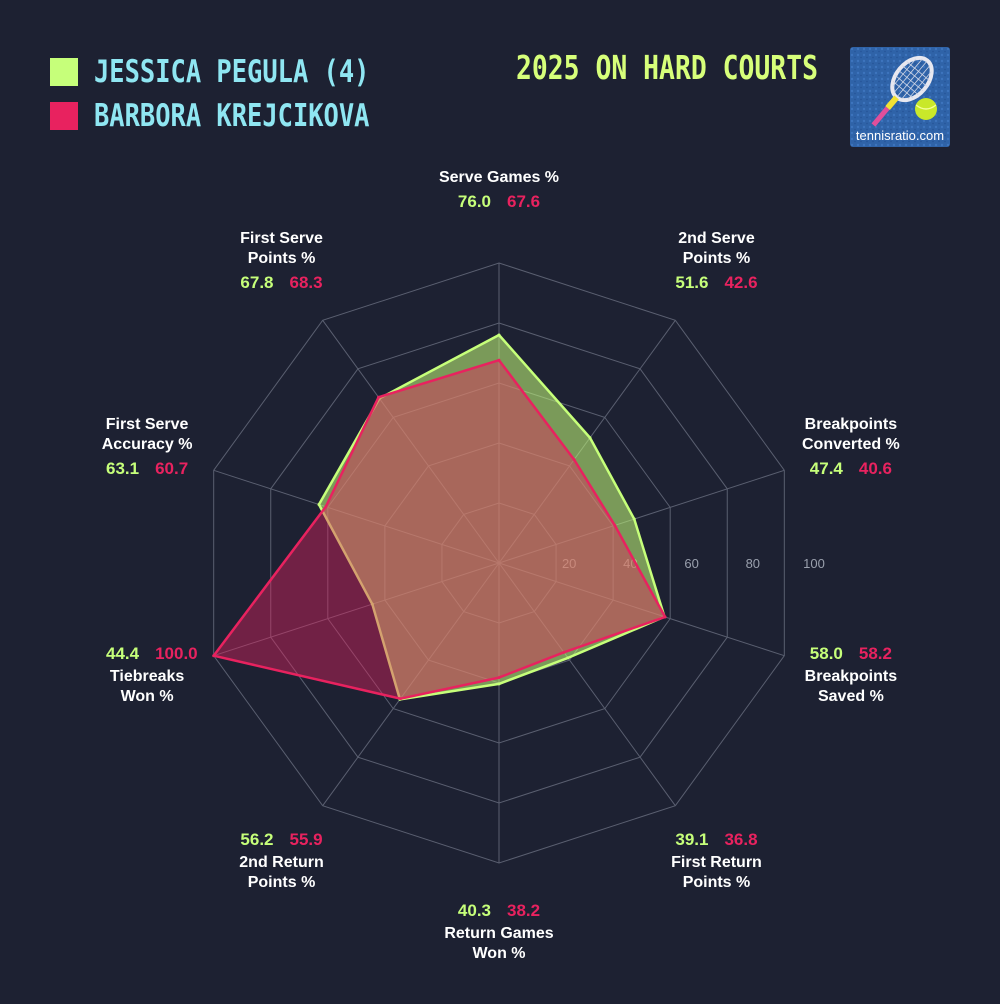 Image resolution: width=1000 pixels, height=1004 pixels. I want to click on axis-label: Tiebreaks Won %, so click(147, 686).